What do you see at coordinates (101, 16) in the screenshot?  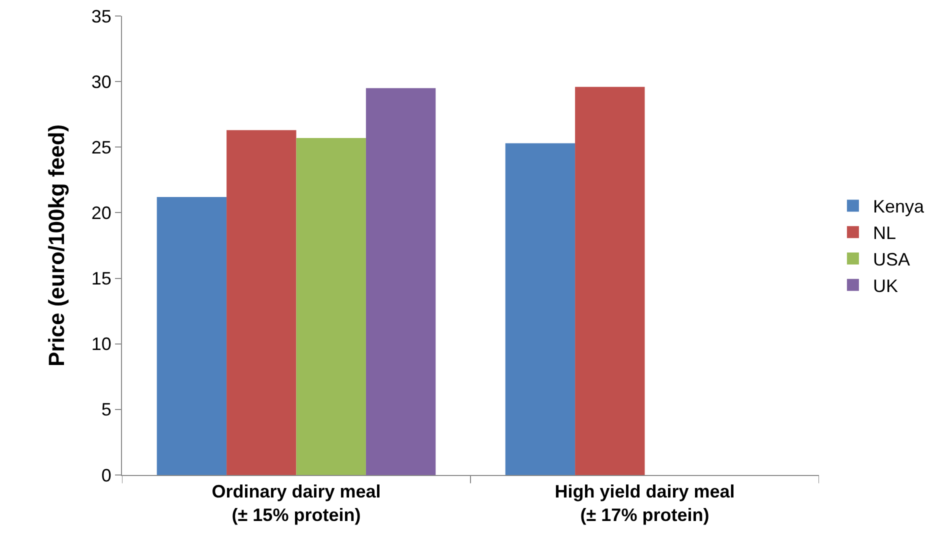 I see `y-tick-label: 35` at bounding box center [101, 16].